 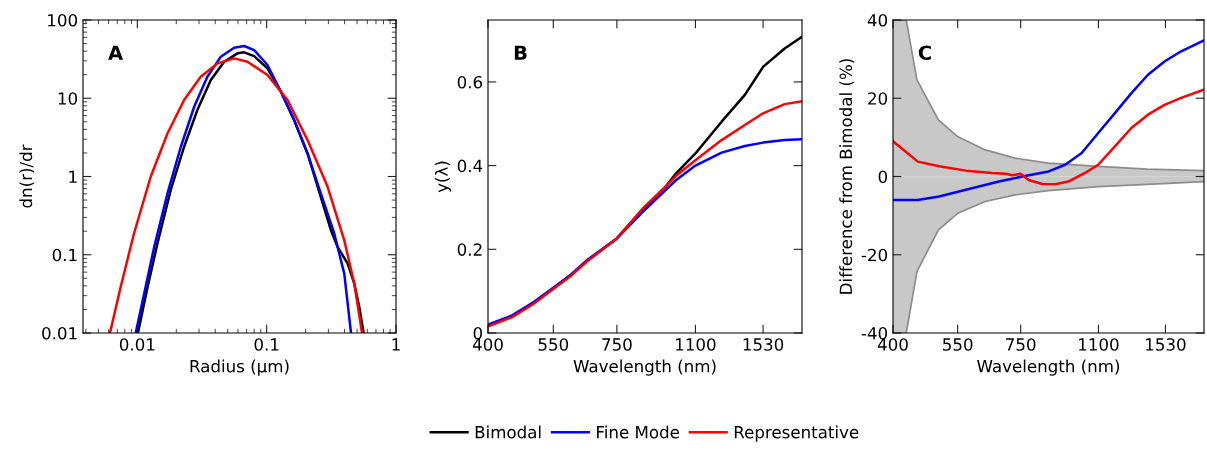 What do you see at coordinates (508, 432) in the screenshot?
I see `legend-label: Bimodal` at bounding box center [508, 432].